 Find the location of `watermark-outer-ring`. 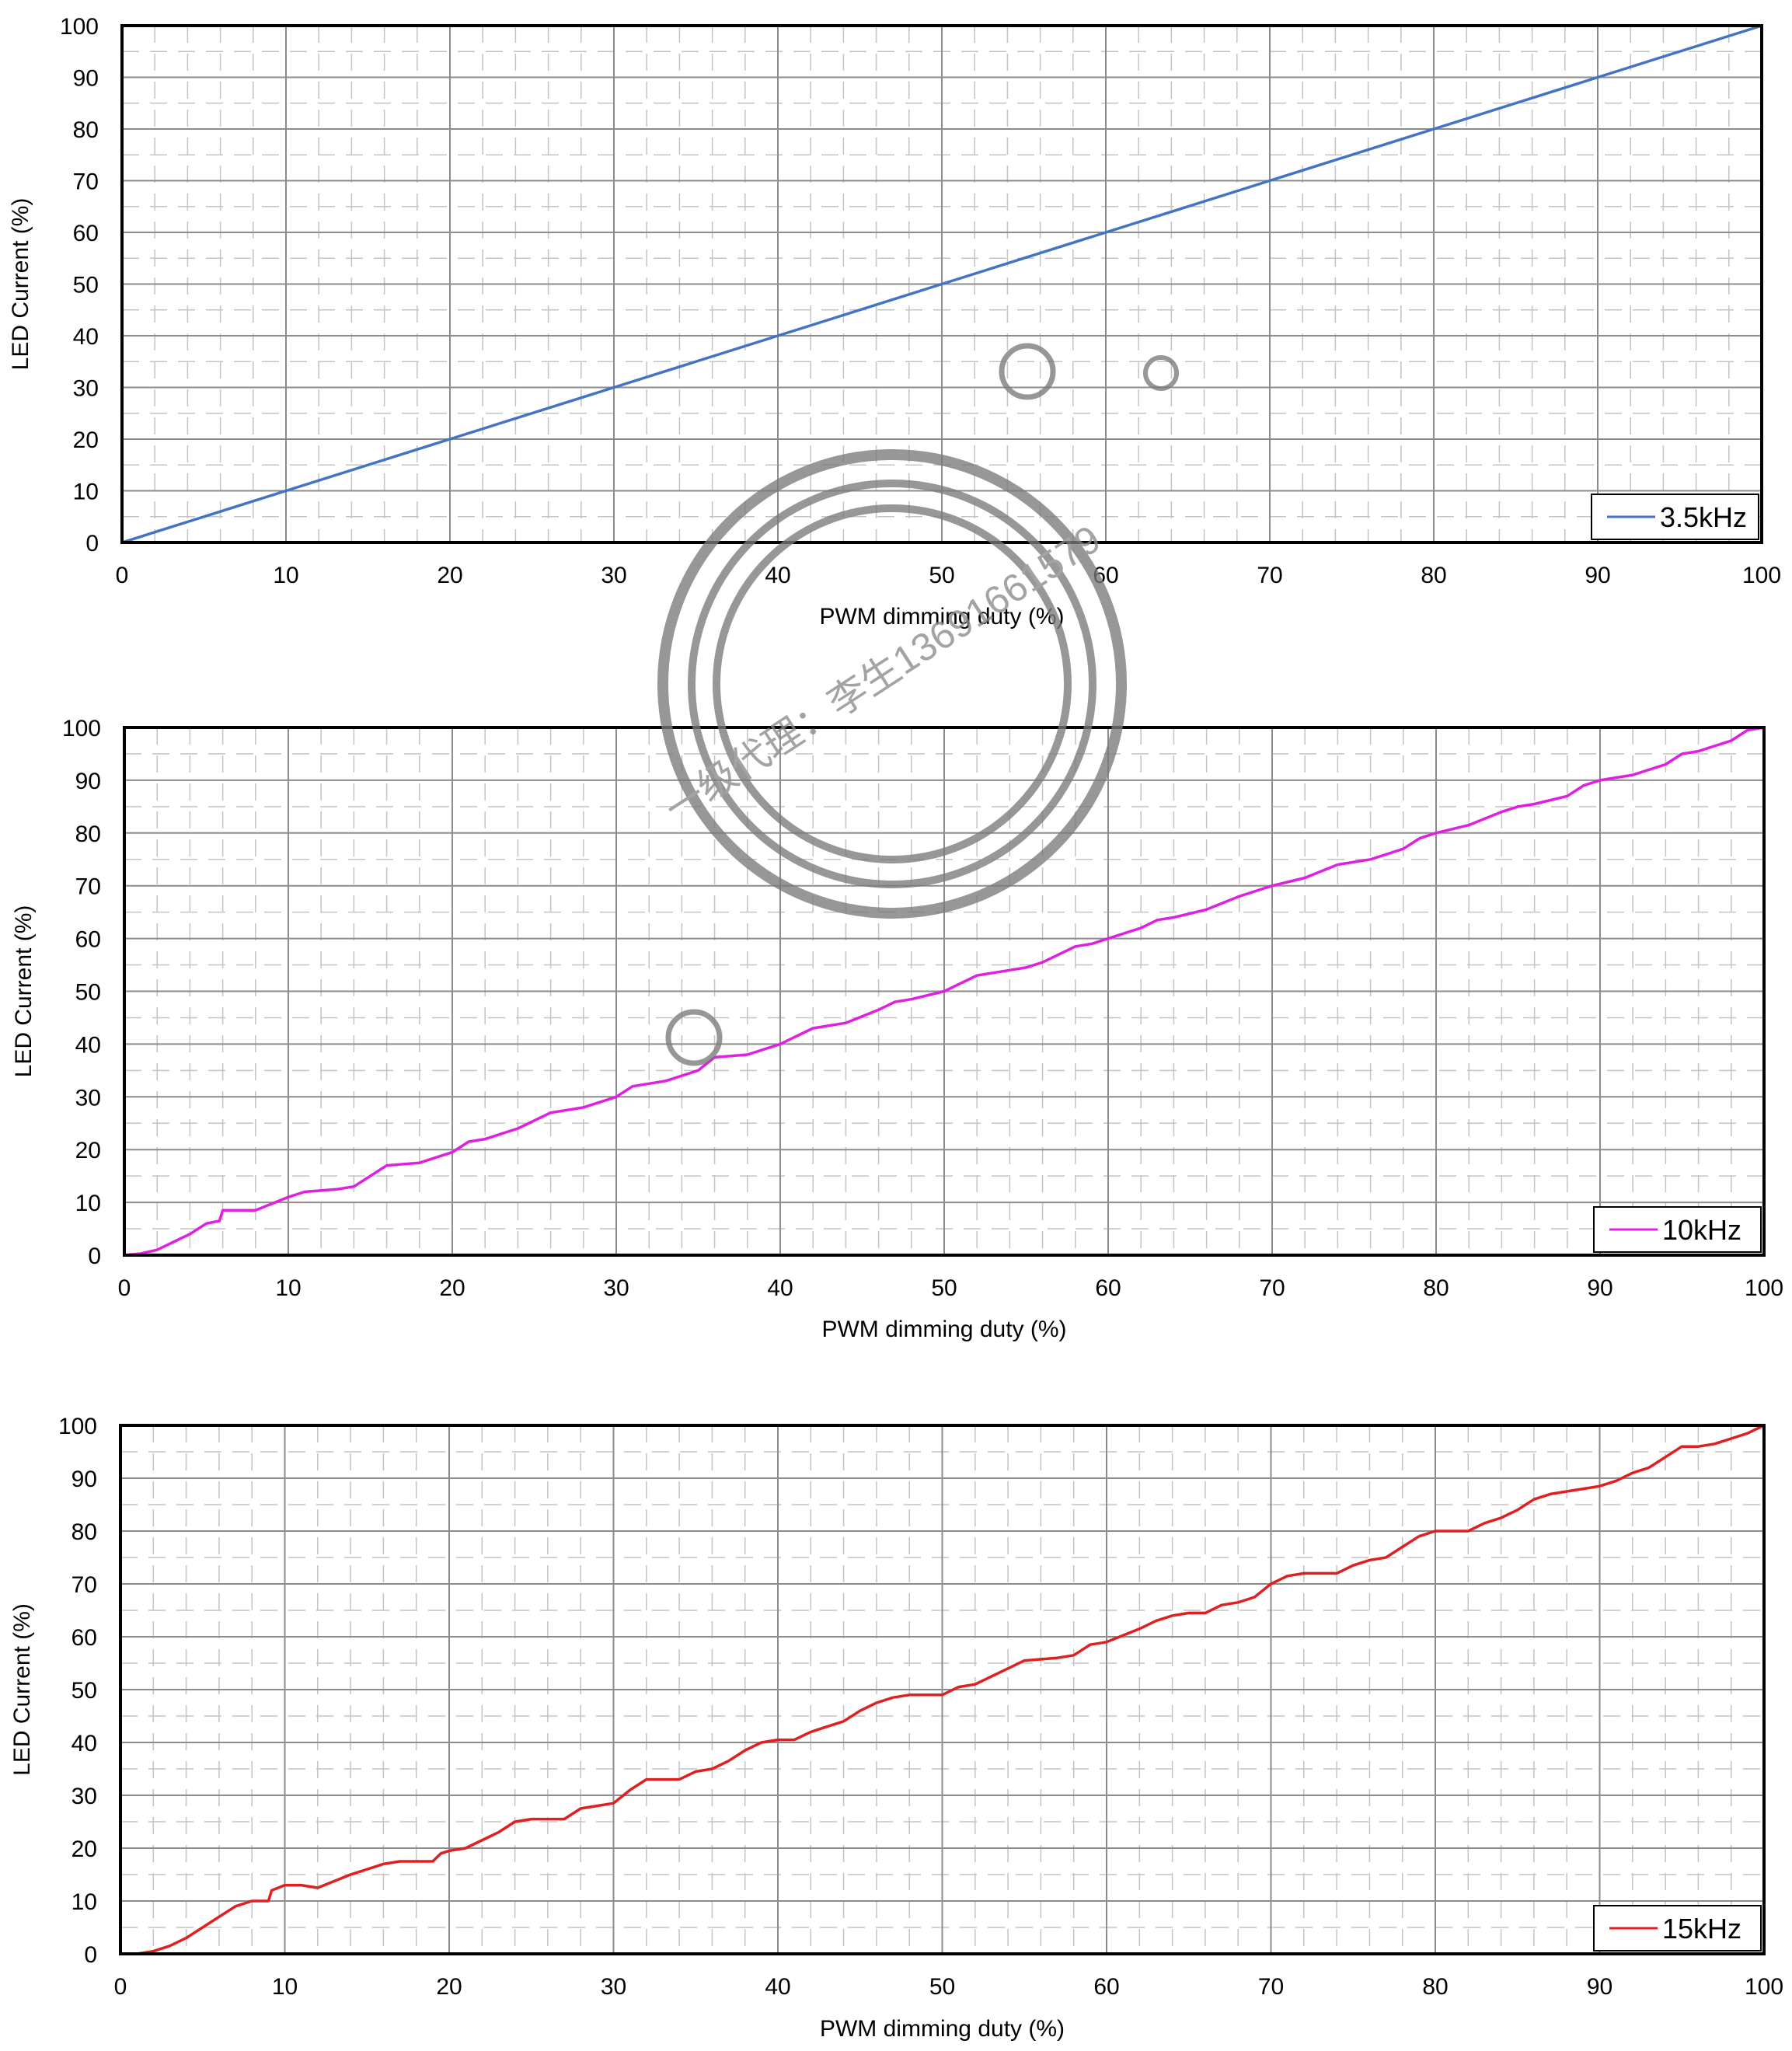

watermark-outer-ring is located at coordinates (892, 684).